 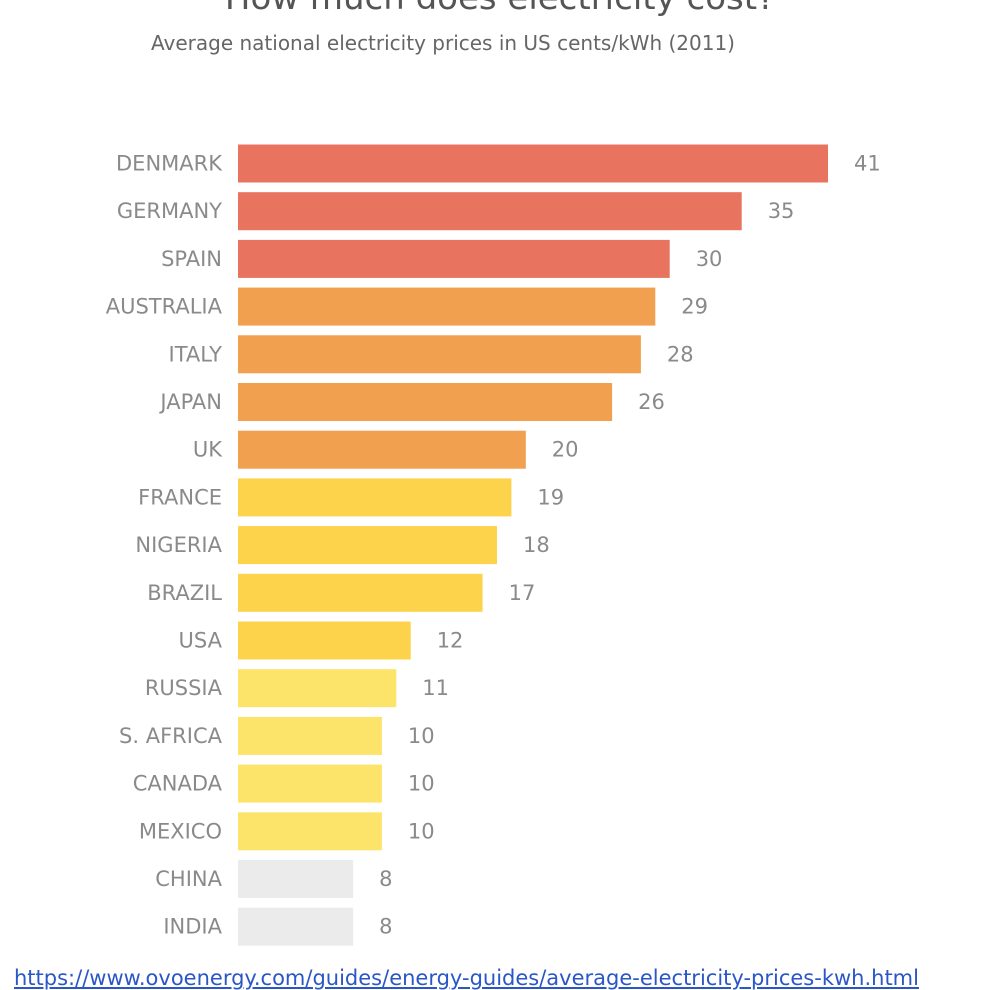 I want to click on bar-china, so click(x=296, y=879).